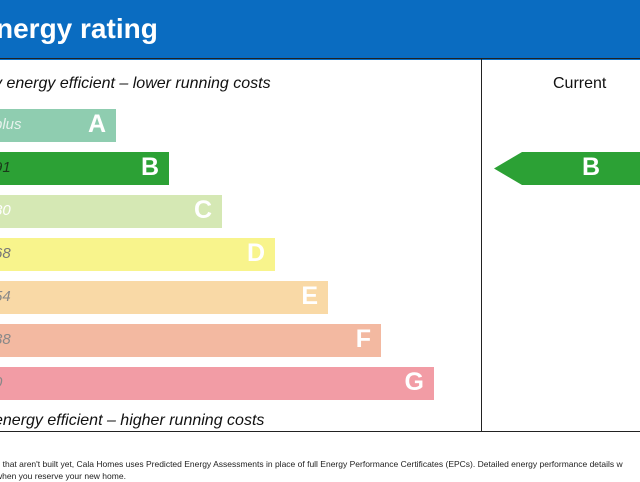 This screenshot has width=640, height=482. What do you see at coordinates (149, 167) in the screenshot?
I see `band-letter: B` at bounding box center [149, 167].